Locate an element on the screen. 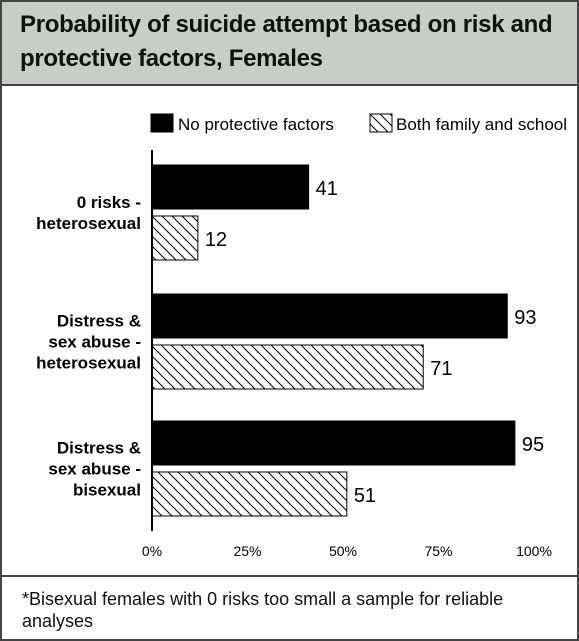 Image resolution: width=579 pixels, height=641 pixels. category-label-3-line-1: Distress & is located at coordinates (99, 448).